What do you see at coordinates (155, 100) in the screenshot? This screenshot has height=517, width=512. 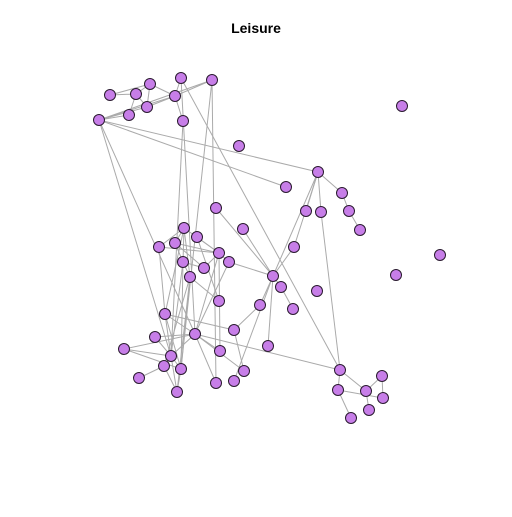 I see `edge-n9-n5` at bounding box center [155, 100].